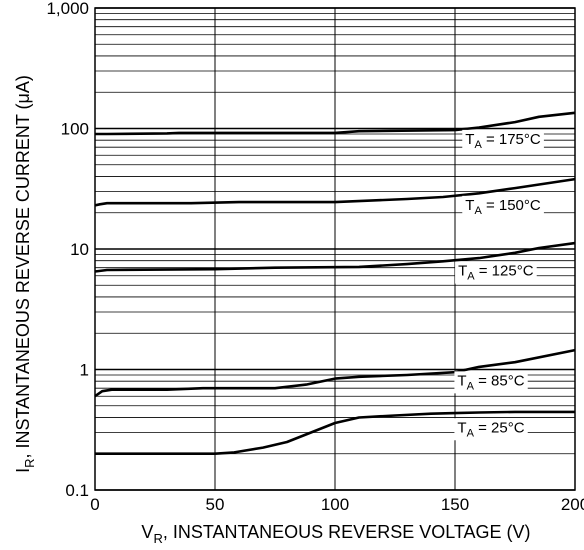  Describe the element at coordinates (455, 504) in the screenshot. I see `x-tick-label: 150` at that location.